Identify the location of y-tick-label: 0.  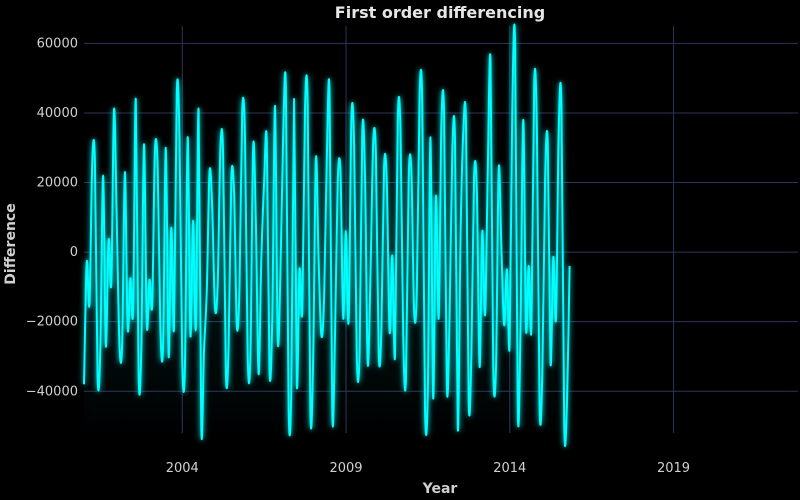
(74, 252).